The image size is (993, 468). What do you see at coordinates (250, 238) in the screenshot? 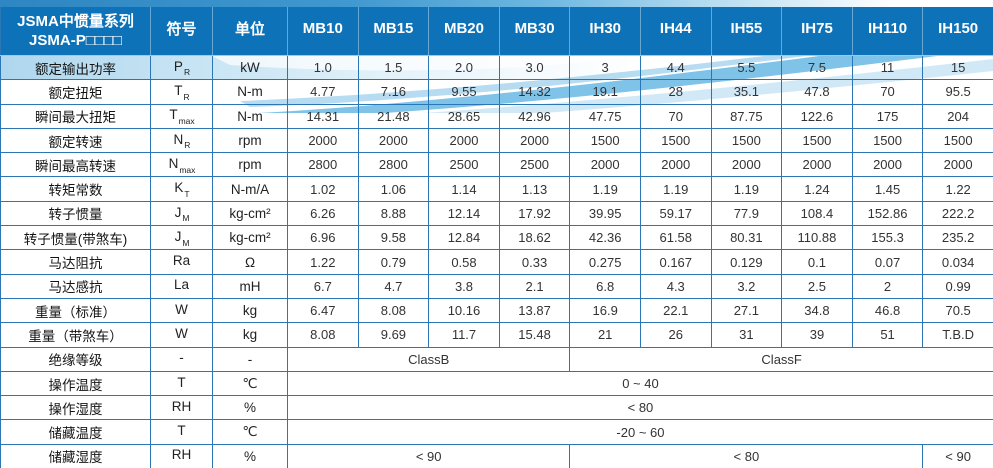
I see `unit-cell: kg-cm²` at bounding box center [250, 238].